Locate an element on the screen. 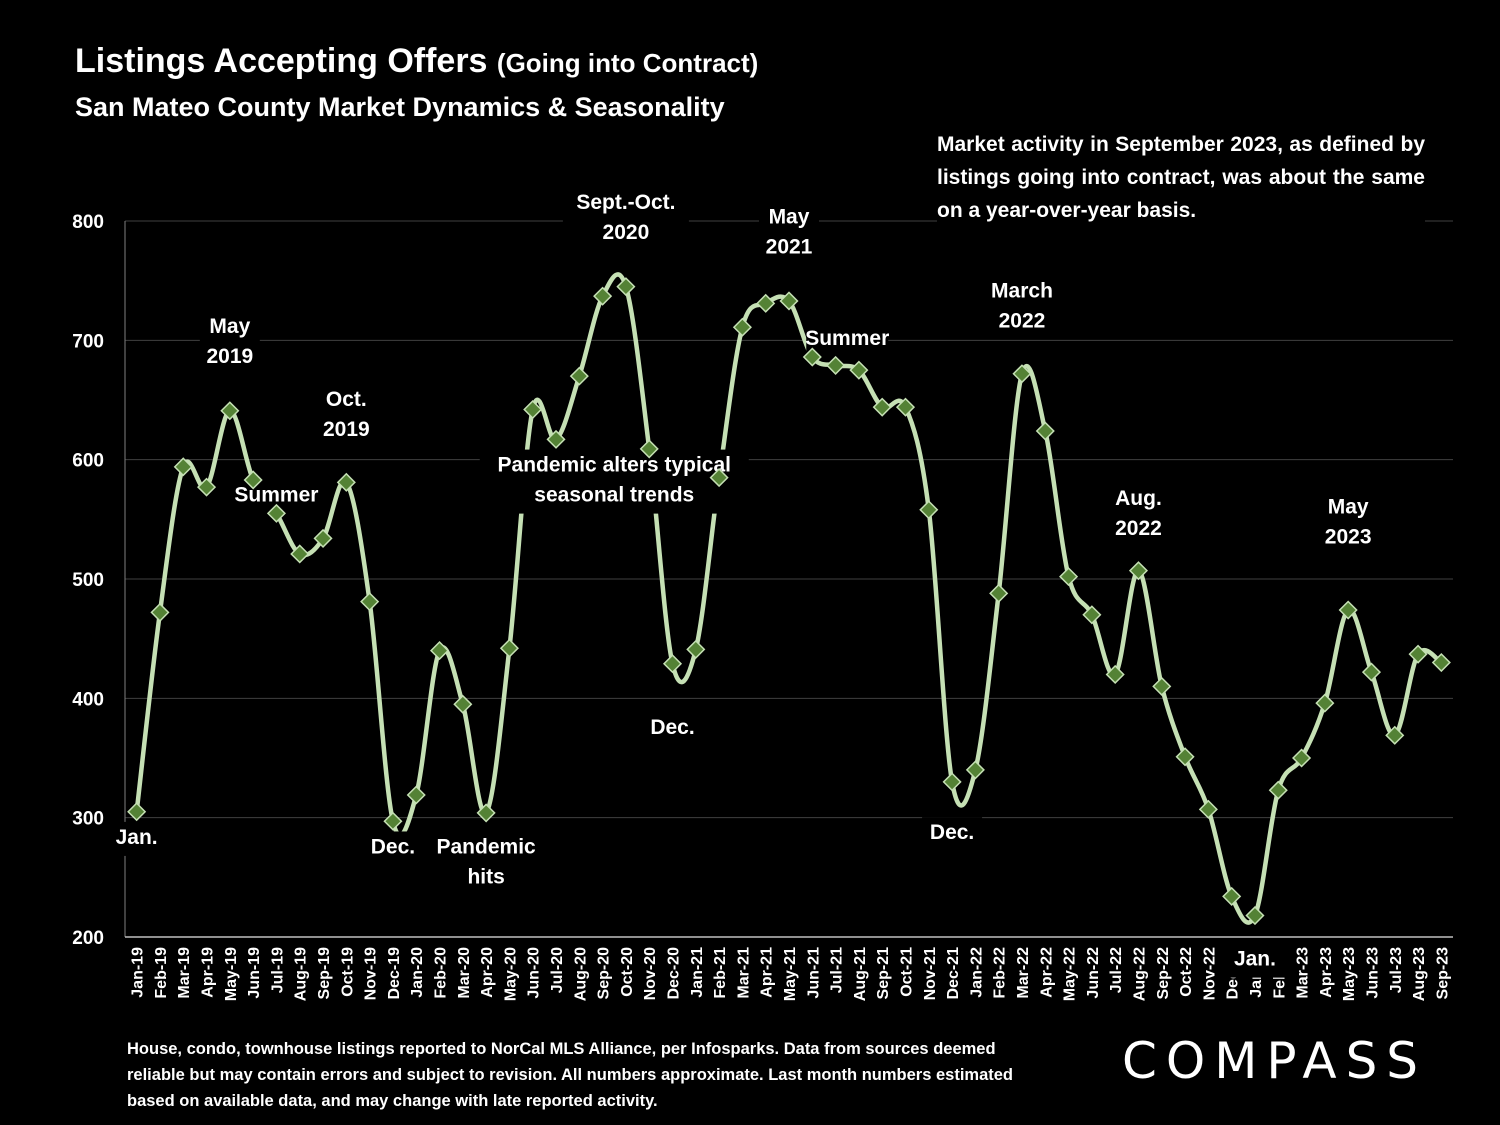 Image resolution: width=1500 pixels, height=1125 pixels. x-tick-label: Jan-20 is located at coordinates (417, 972).